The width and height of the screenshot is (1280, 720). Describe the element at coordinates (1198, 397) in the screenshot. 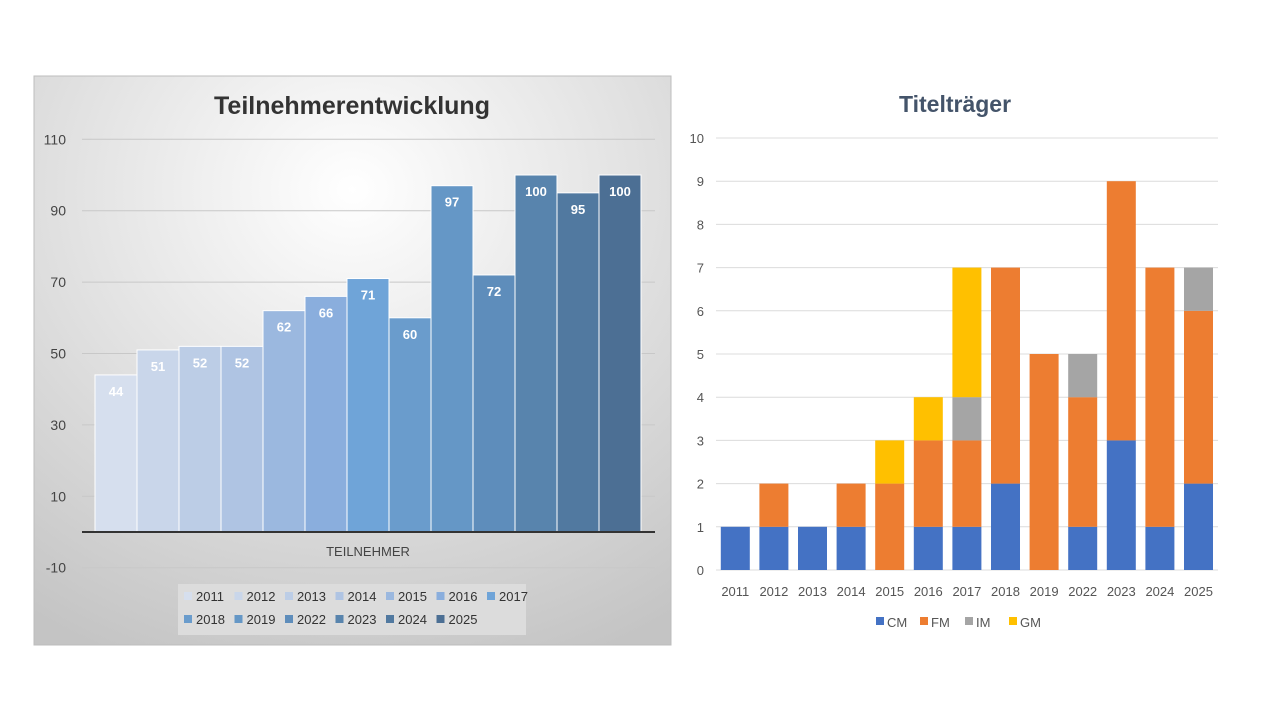

I see `bar-segment-FM-2025` at that location.